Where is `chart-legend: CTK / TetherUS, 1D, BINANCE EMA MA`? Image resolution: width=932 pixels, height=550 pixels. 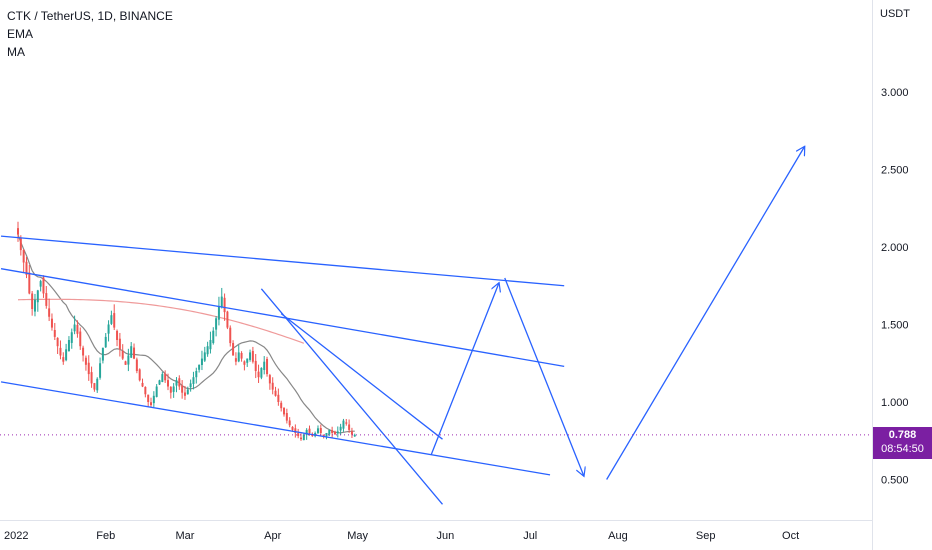
chart-legend: CTK / TetherUS, 1D, BINANCE EMA MA is located at coordinates (90, 34).